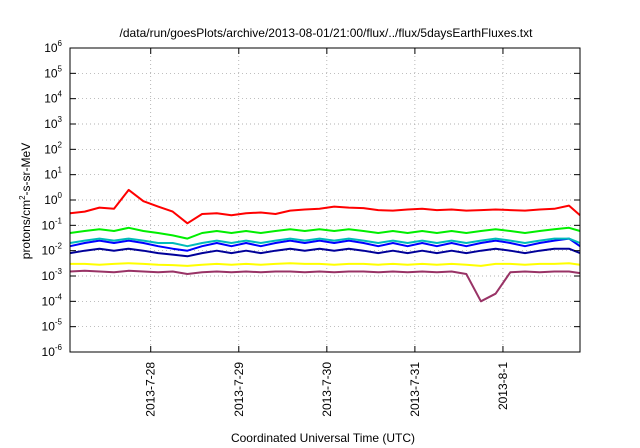 The image size is (640, 448). I want to click on y-tick-label-exp: -4, so click(59, 296).